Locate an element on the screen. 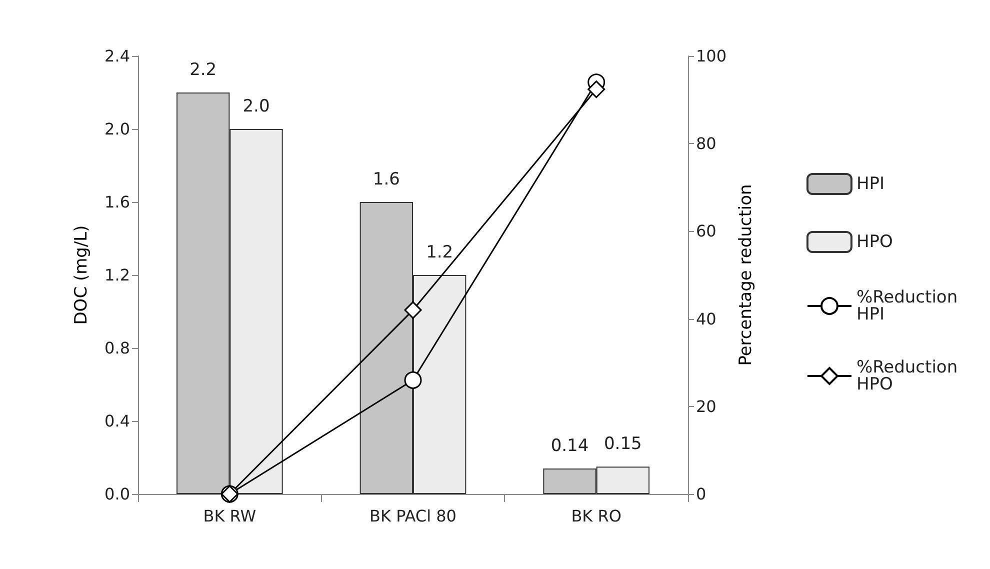 The width and height of the screenshot is (990, 569). y-tick-label: 1.6 is located at coordinates (117, 202).